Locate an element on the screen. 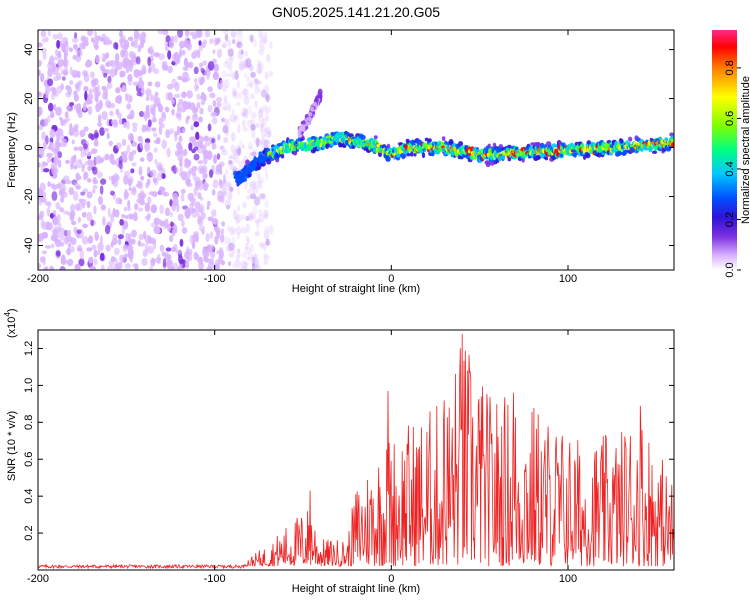 This screenshot has height=600, width=750. snr-y-scale-base: (x10 is located at coordinates (12, 327).